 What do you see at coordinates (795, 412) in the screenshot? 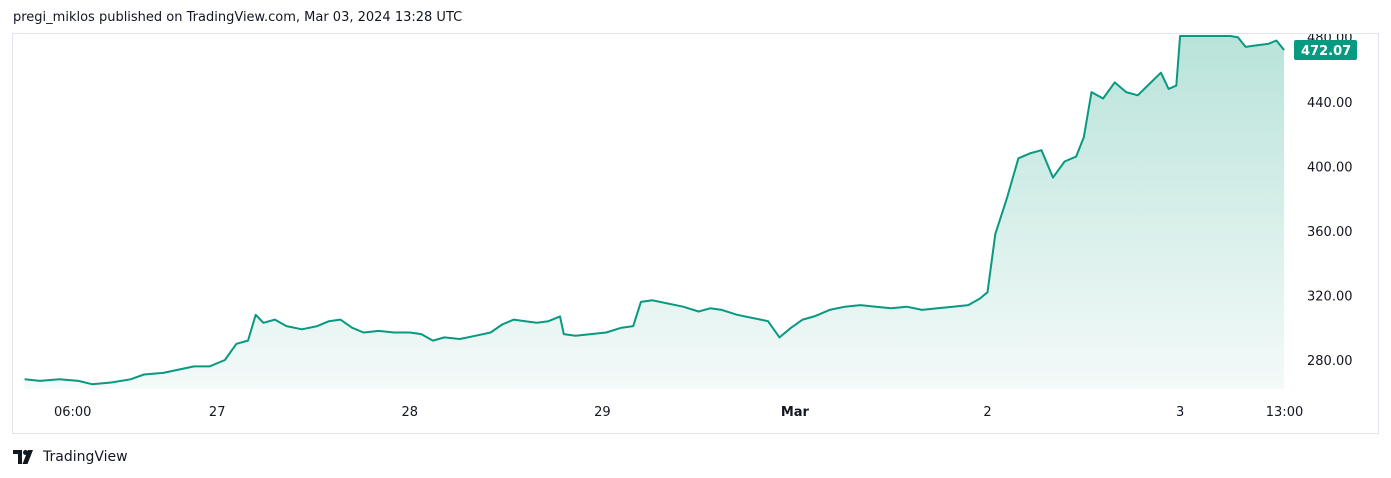
I see `x-tick-label: Mar` at bounding box center [795, 412].